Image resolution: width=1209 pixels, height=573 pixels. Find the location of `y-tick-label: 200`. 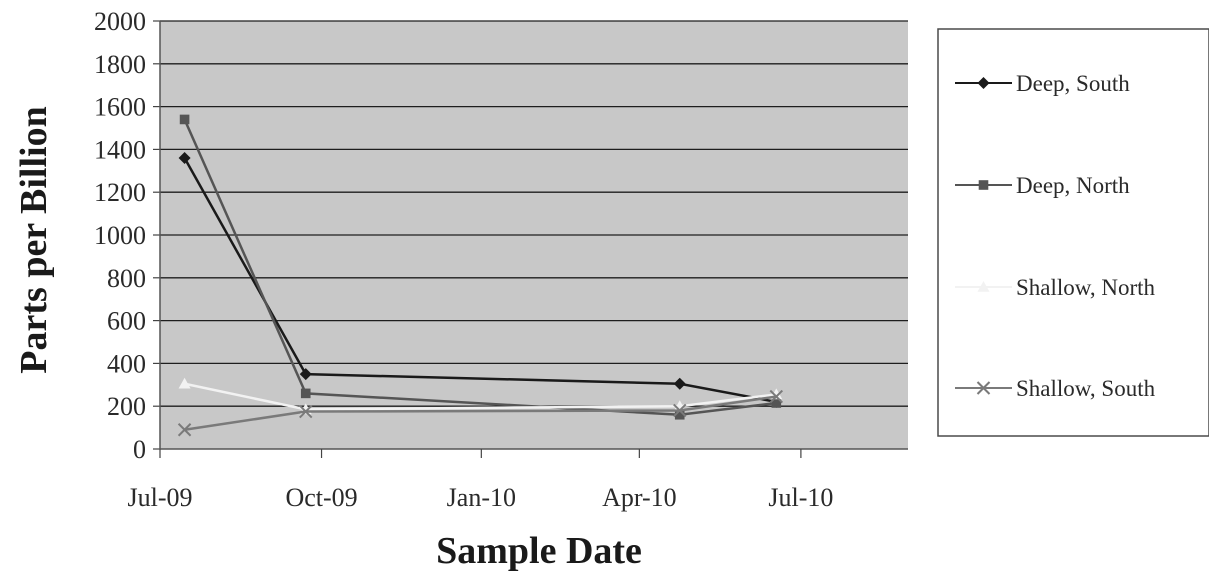

y-tick-label: 200 is located at coordinates (126, 406).